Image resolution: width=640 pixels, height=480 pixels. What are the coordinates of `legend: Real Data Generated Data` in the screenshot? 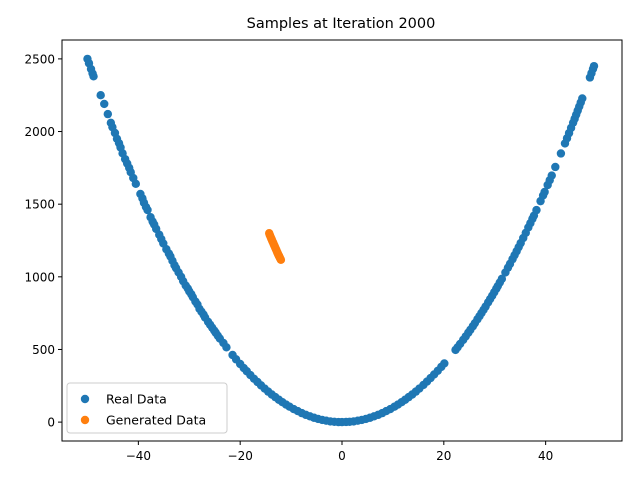 It's located at (147, 408).